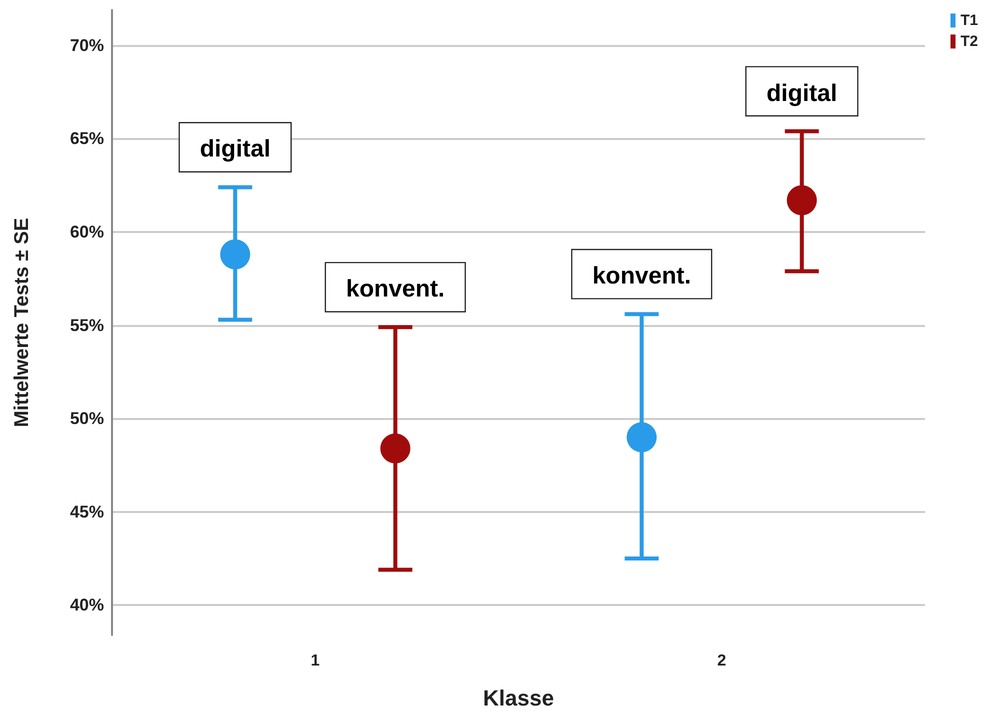  What do you see at coordinates (87, 232) in the screenshot?
I see `y-tick-label: 60%` at bounding box center [87, 232].